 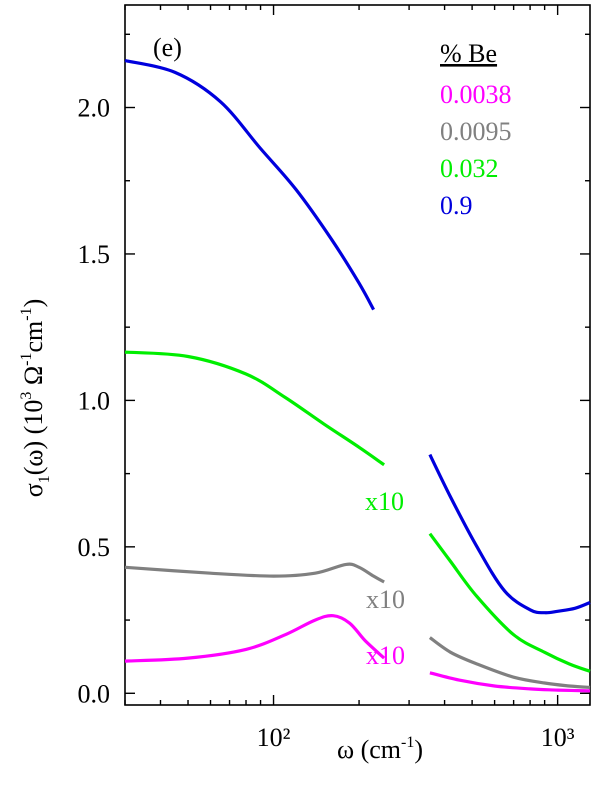 I want to click on y-tick-label: 0.0, so click(x=94, y=693).